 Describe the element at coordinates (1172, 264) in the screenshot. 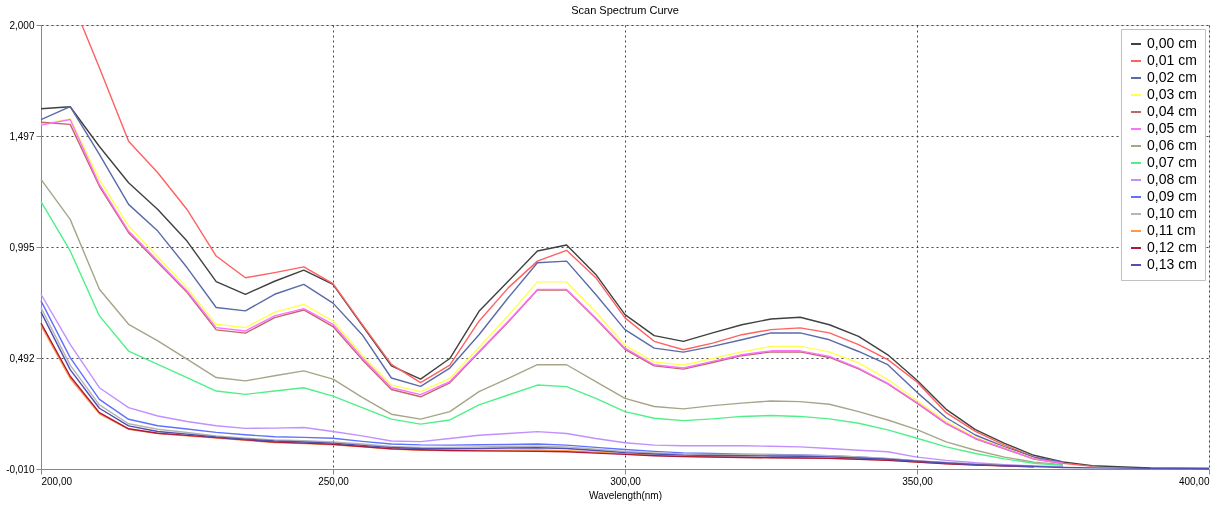

I see `legend-label: 0,13 cm` at that location.